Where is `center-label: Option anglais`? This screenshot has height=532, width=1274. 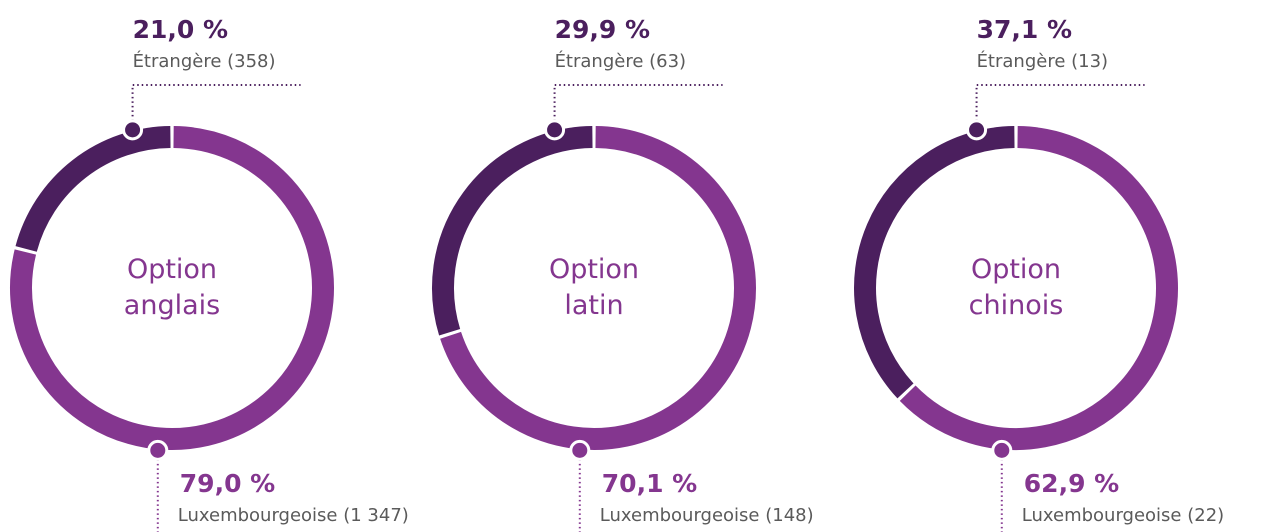
center-label: Option anglais is located at coordinates (172, 287).